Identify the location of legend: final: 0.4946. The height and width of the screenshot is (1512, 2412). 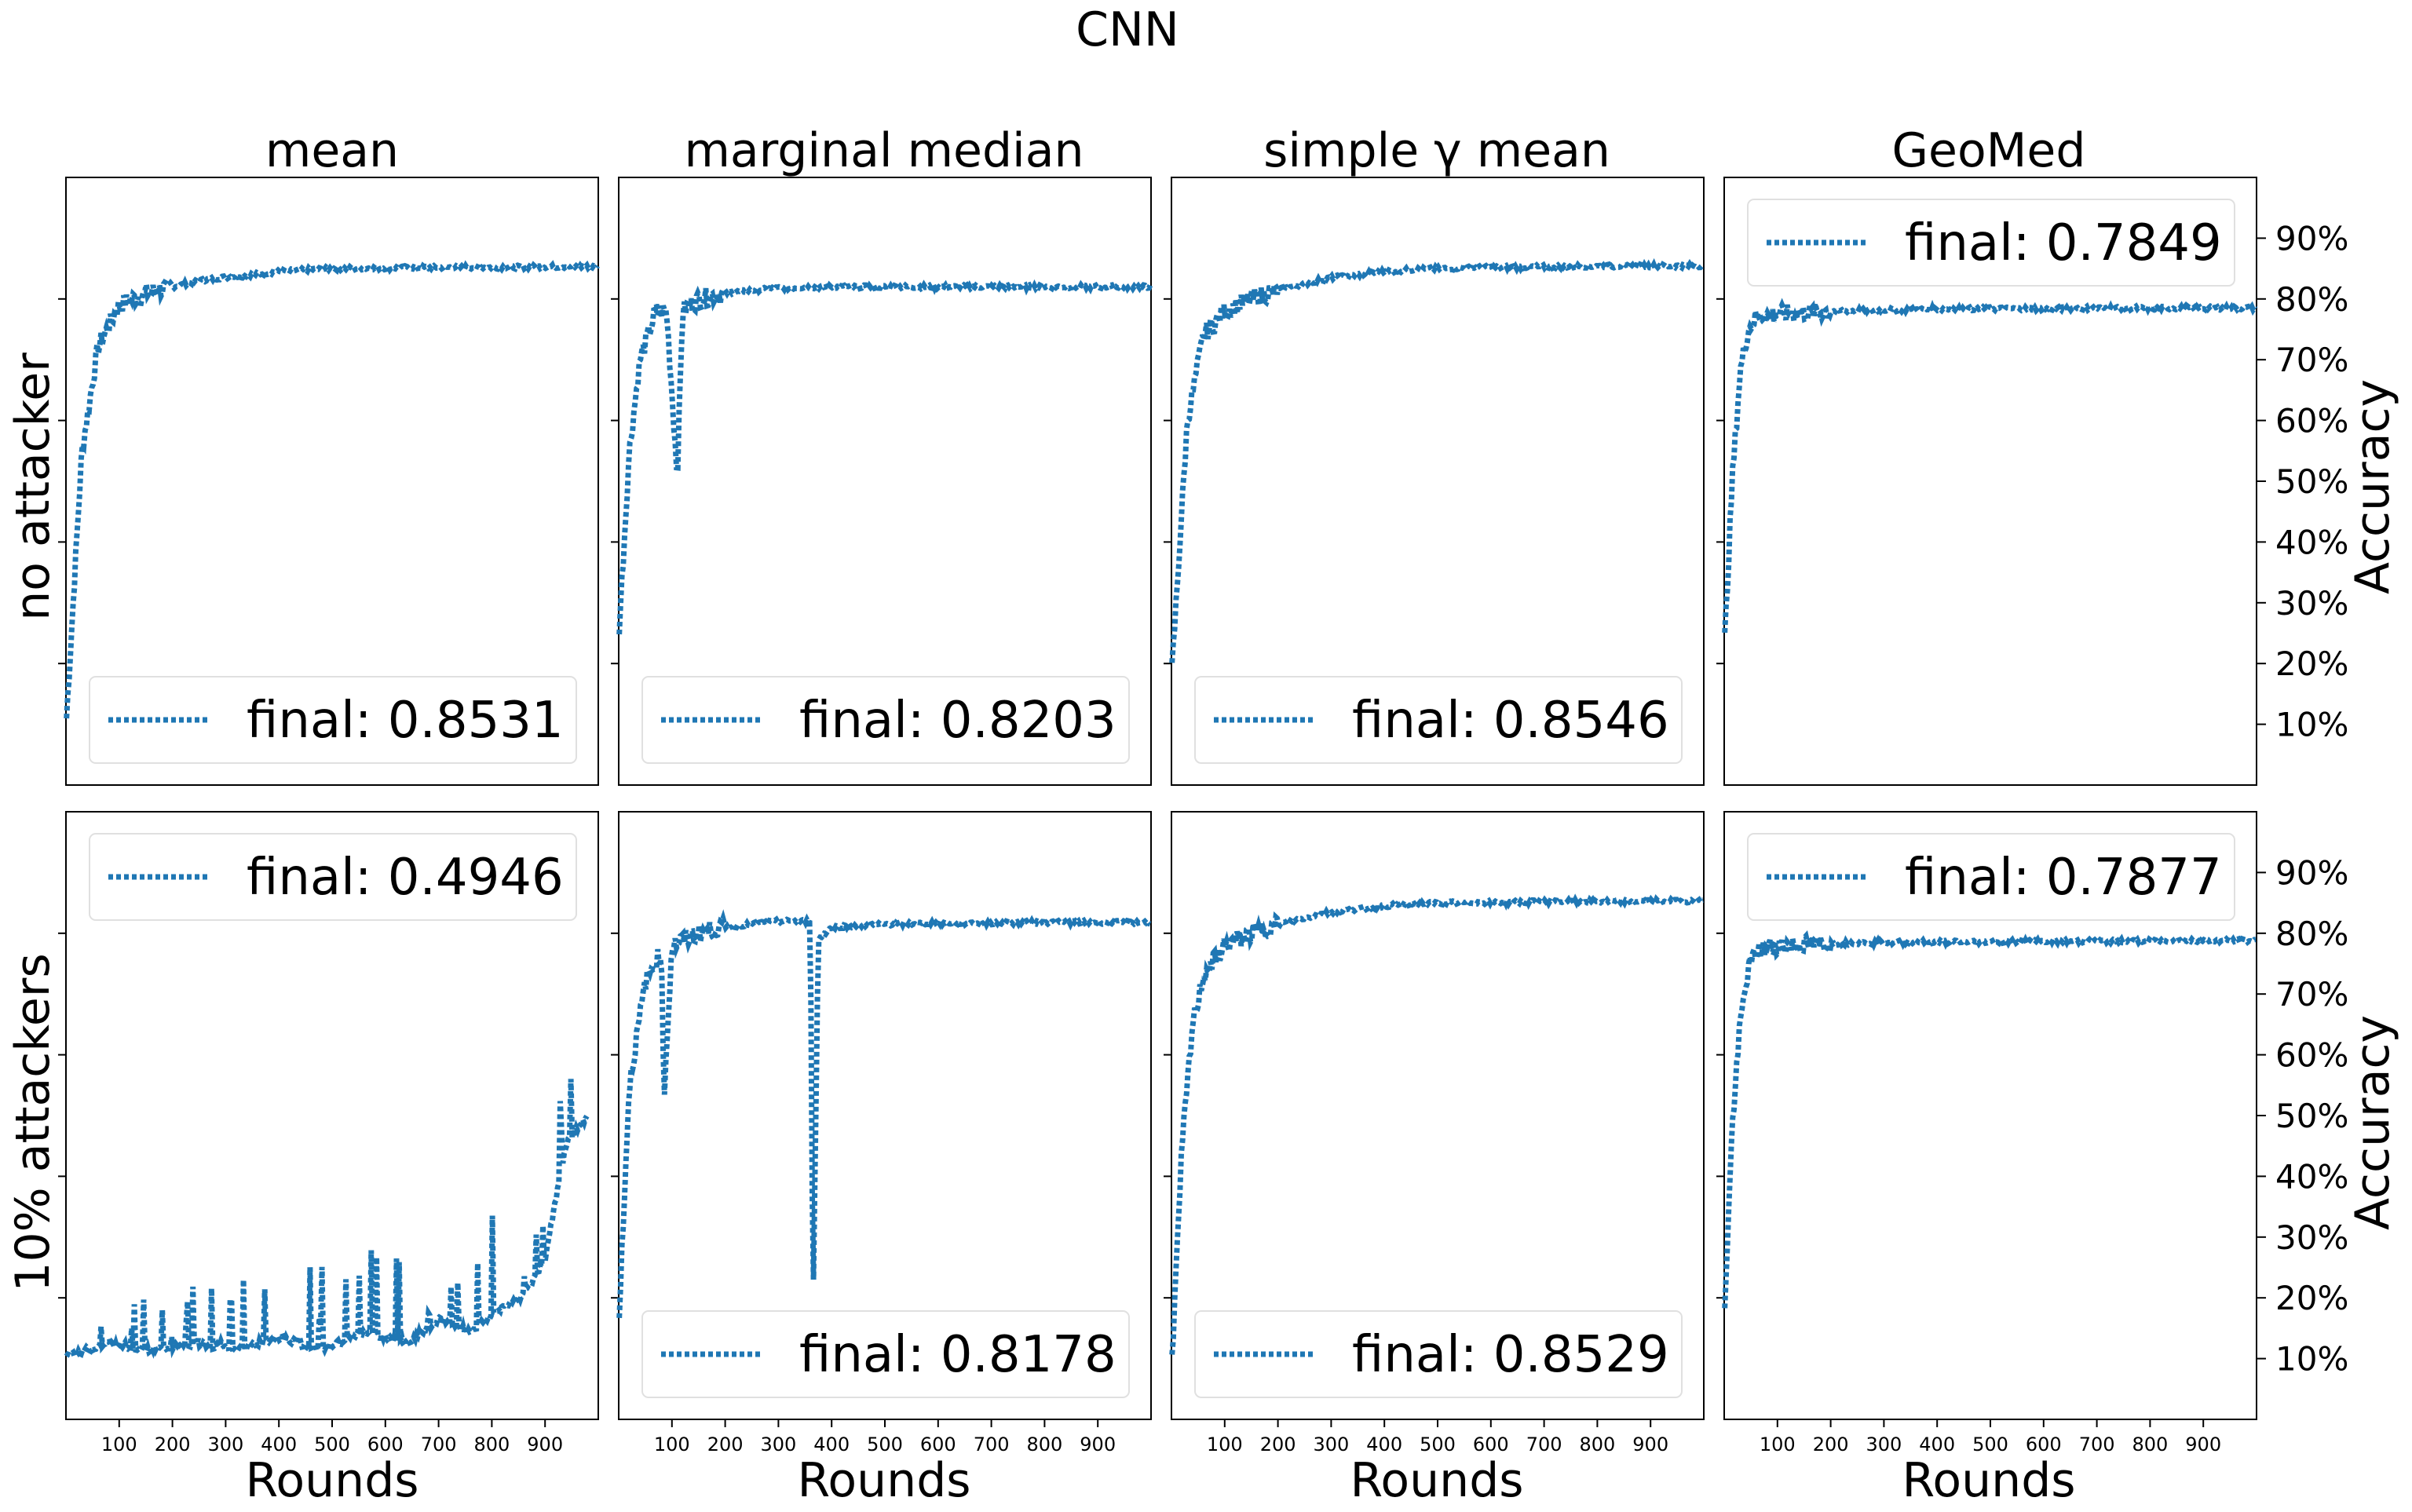
(333, 877).